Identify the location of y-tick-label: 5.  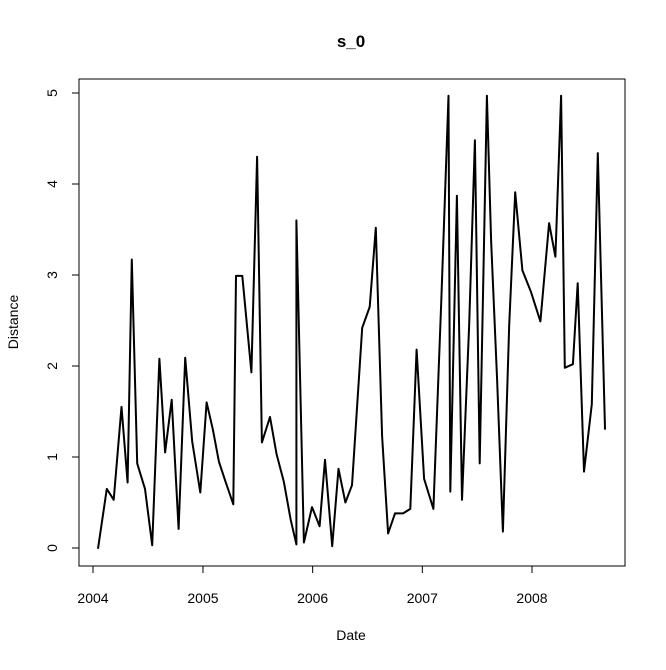
(52, 93).